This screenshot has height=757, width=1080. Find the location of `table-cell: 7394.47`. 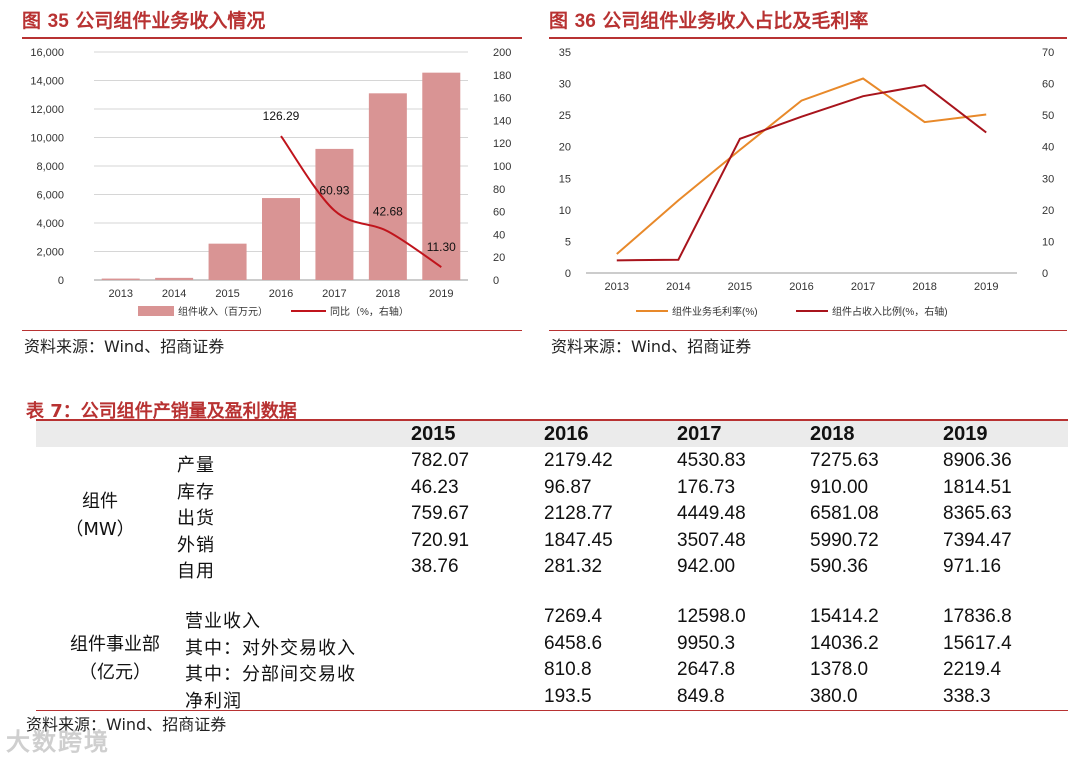

table-cell: 7394.47 is located at coordinates (977, 540).